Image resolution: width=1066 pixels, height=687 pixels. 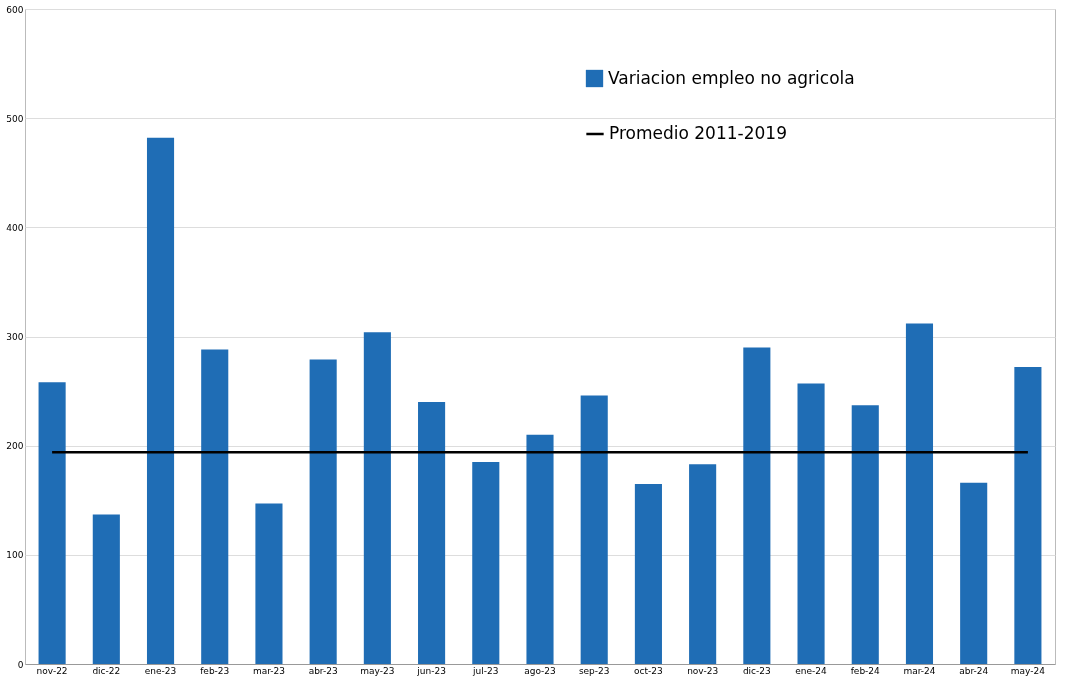 I want to click on legend-label: Variacion empleo no agricola, so click(x=731, y=77).